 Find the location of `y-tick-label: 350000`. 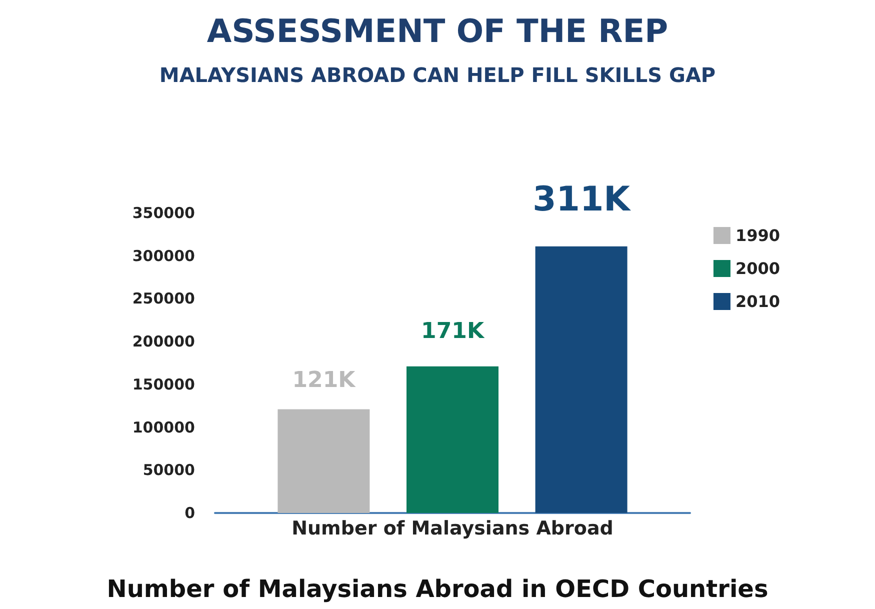

y-tick-label: 350000 is located at coordinates (163, 213).